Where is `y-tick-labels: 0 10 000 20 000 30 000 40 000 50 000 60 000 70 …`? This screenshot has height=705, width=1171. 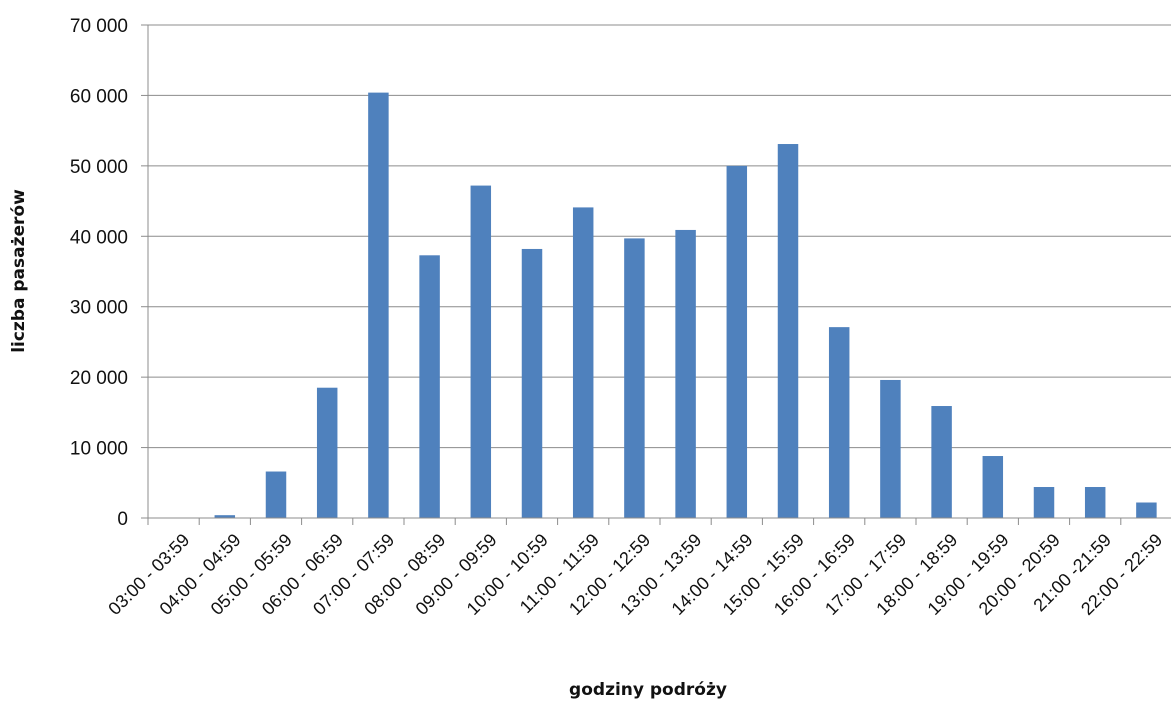
y-tick-labels: 0 10 000 20 000 30 000 40 000 50 000 60 000 70 … is located at coordinates (99, 273).